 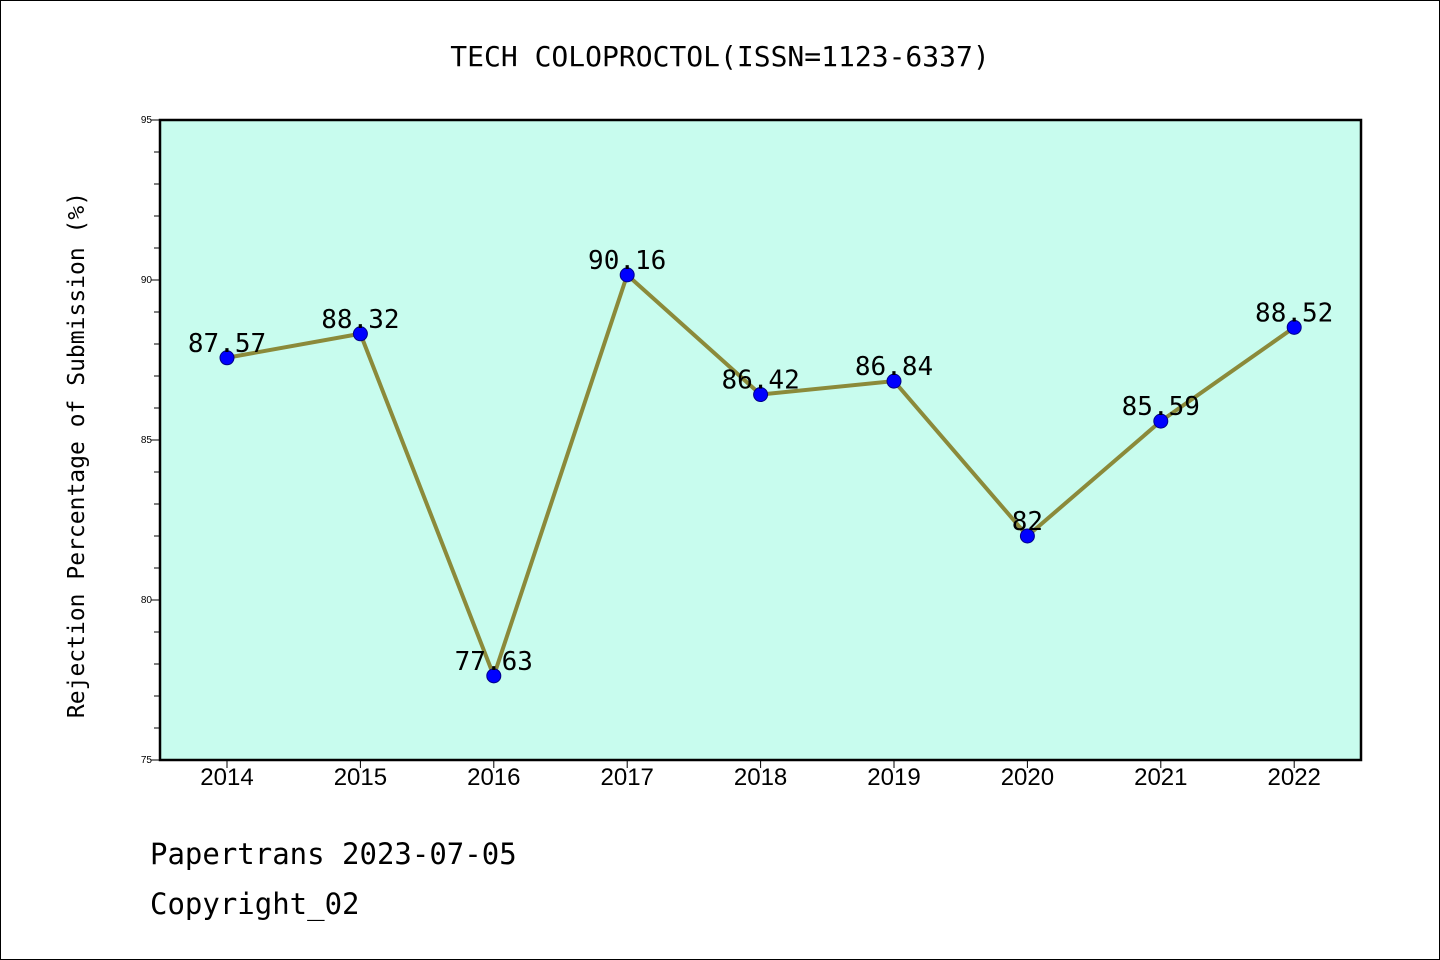 What do you see at coordinates (894, 367) in the screenshot?
I see `data-label: 86.84` at bounding box center [894, 367].